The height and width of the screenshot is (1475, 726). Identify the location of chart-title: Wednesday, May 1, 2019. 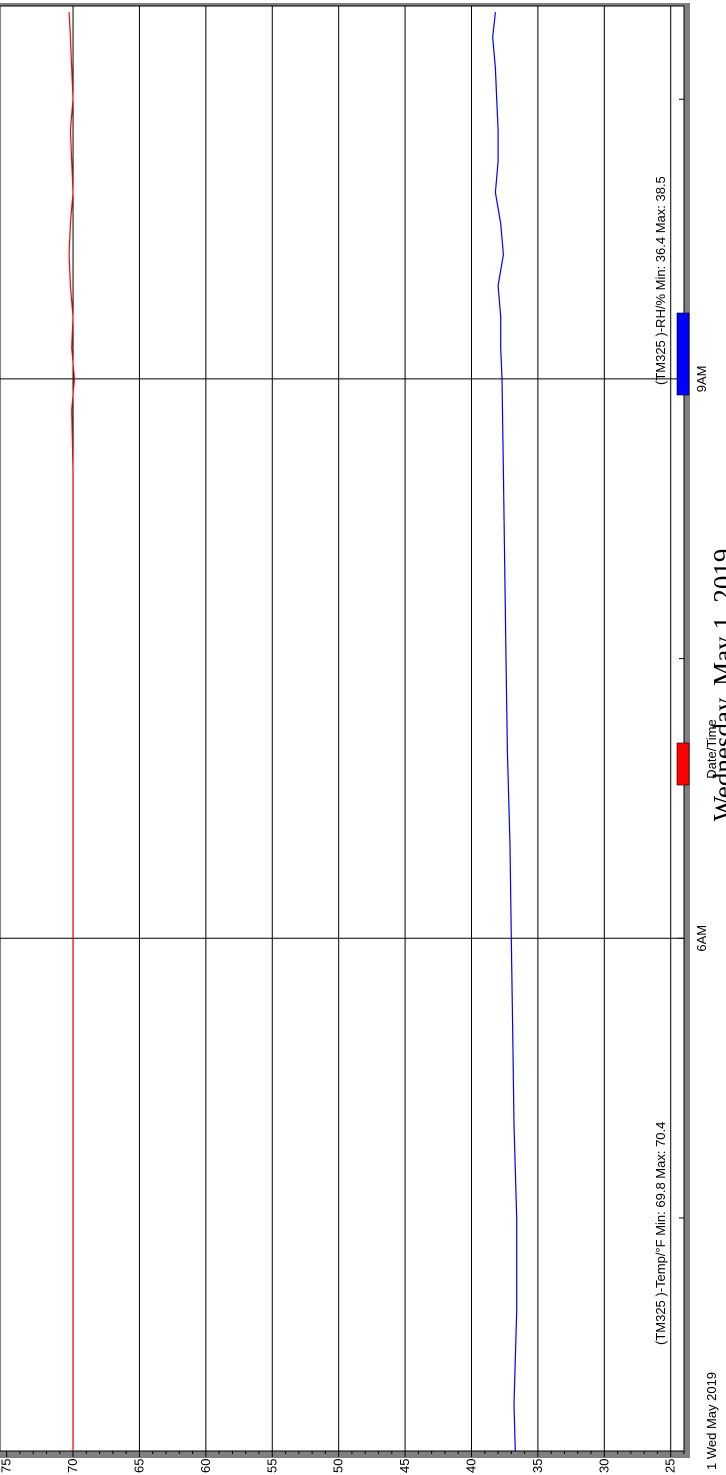
(717, 685).